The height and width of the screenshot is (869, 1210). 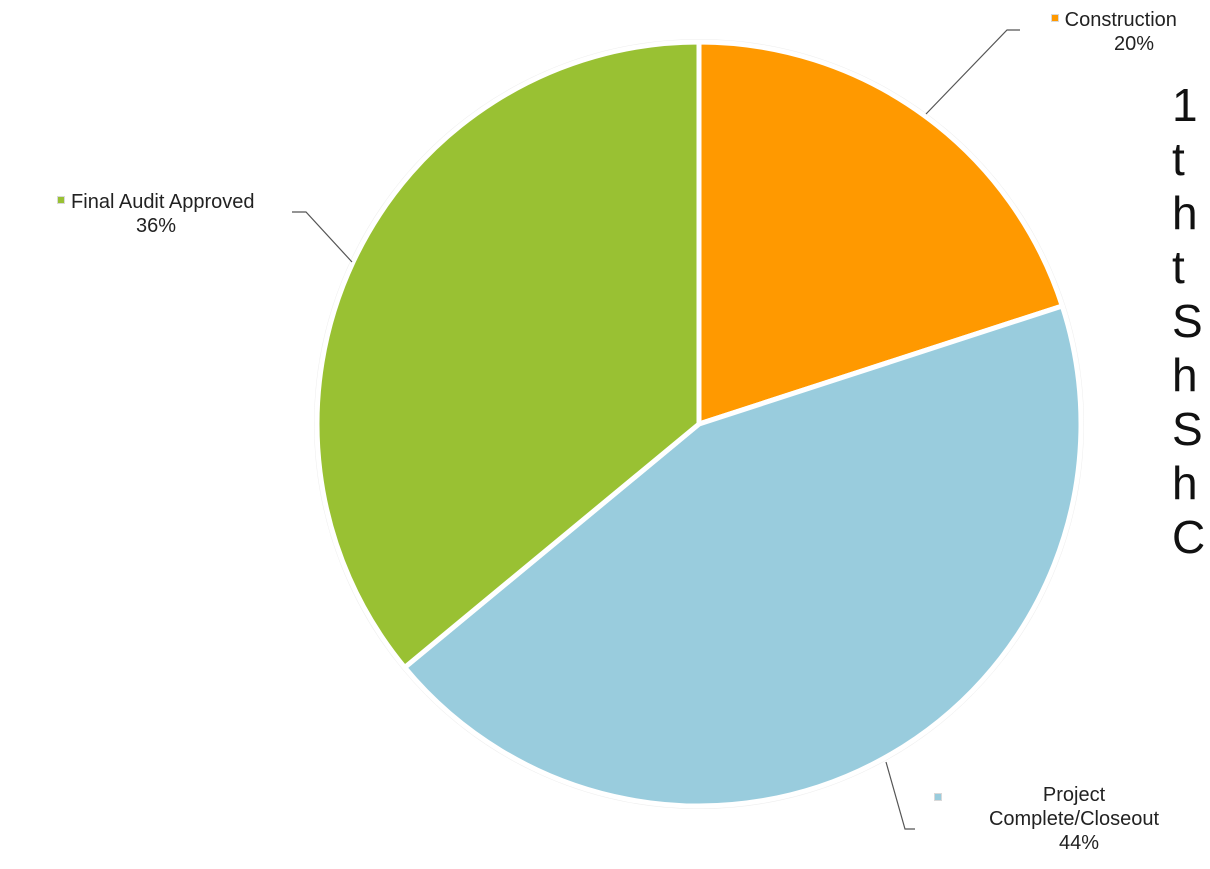 I want to click on pie-slice-construction, so click(x=880, y=233).